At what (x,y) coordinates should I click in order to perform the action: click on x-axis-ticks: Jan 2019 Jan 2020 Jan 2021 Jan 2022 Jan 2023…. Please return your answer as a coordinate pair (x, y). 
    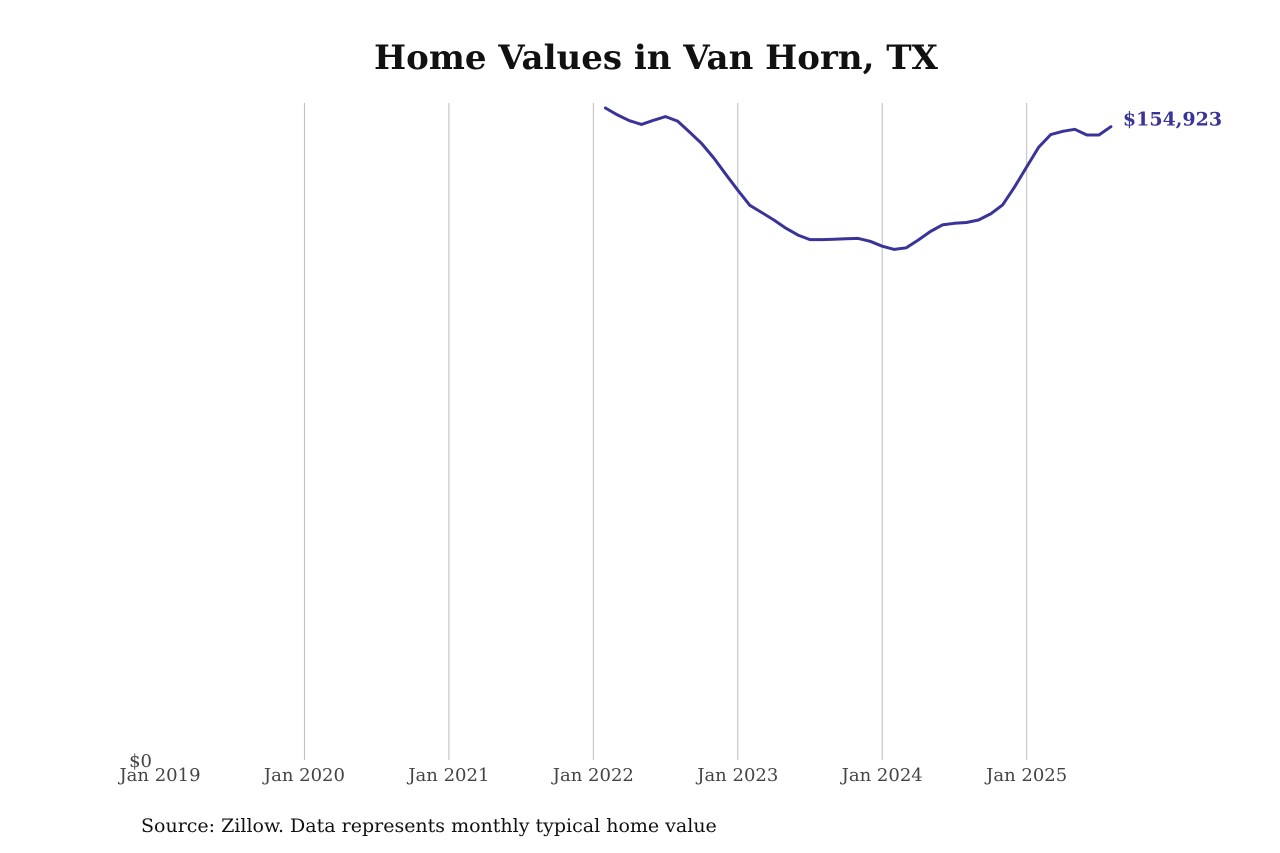
    Looking at the image, I should click on (592, 775).